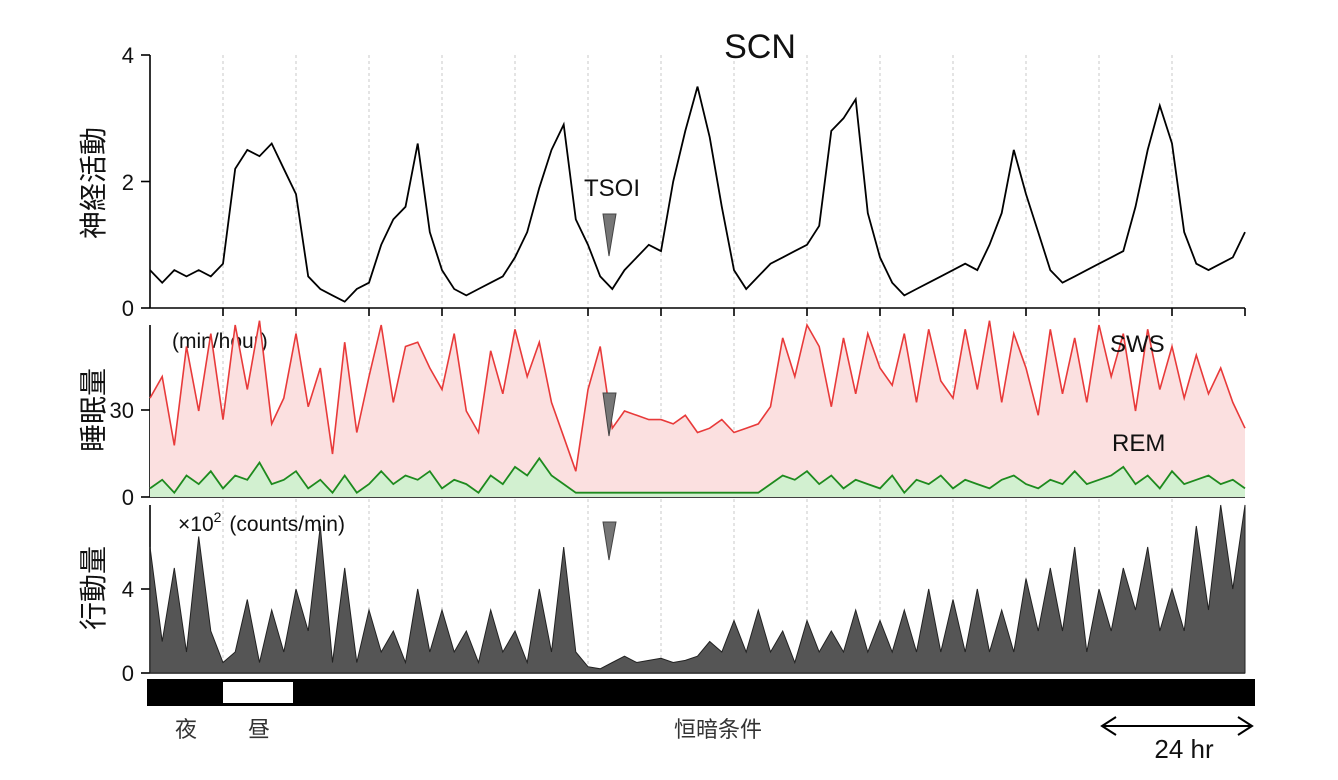 This screenshot has width=1338, height=780. What do you see at coordinates (128, 182) in the screenshot?
I see `panel1-ytick-label-2: 2` at bounding box center [128, 182].